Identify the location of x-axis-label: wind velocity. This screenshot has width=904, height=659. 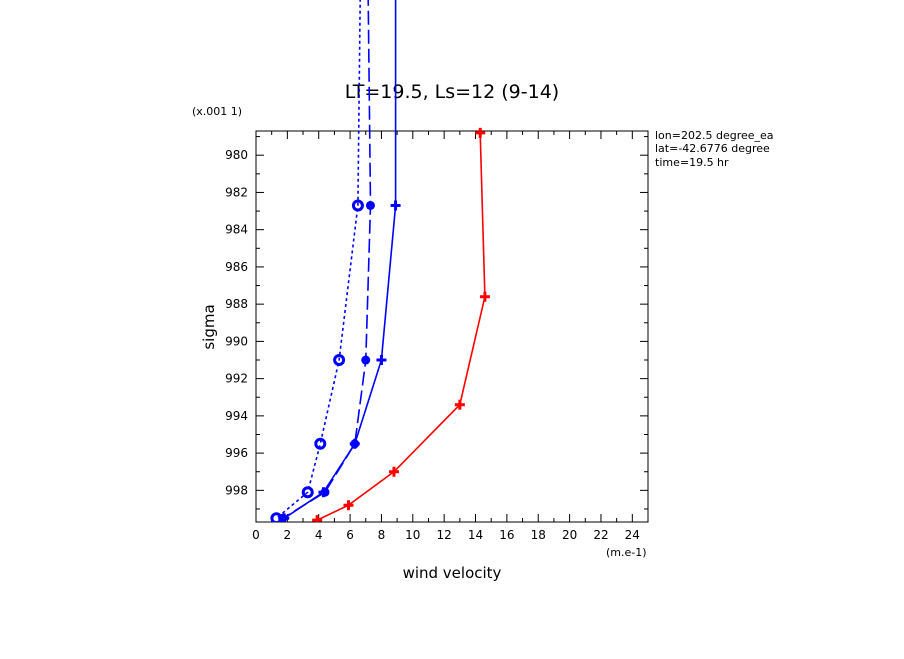
(452, 573).